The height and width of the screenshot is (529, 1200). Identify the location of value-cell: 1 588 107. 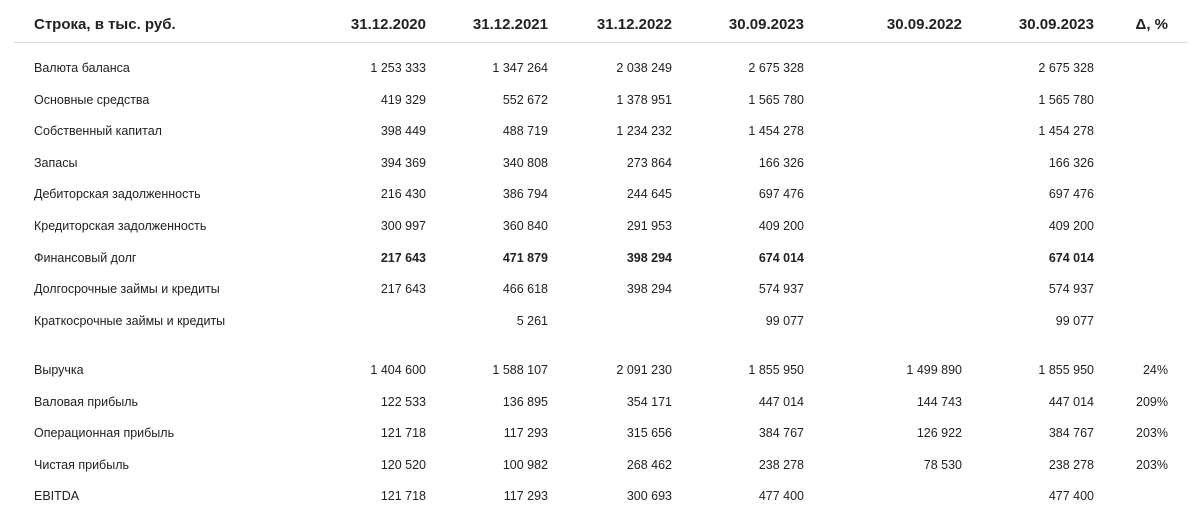
(520, 370).